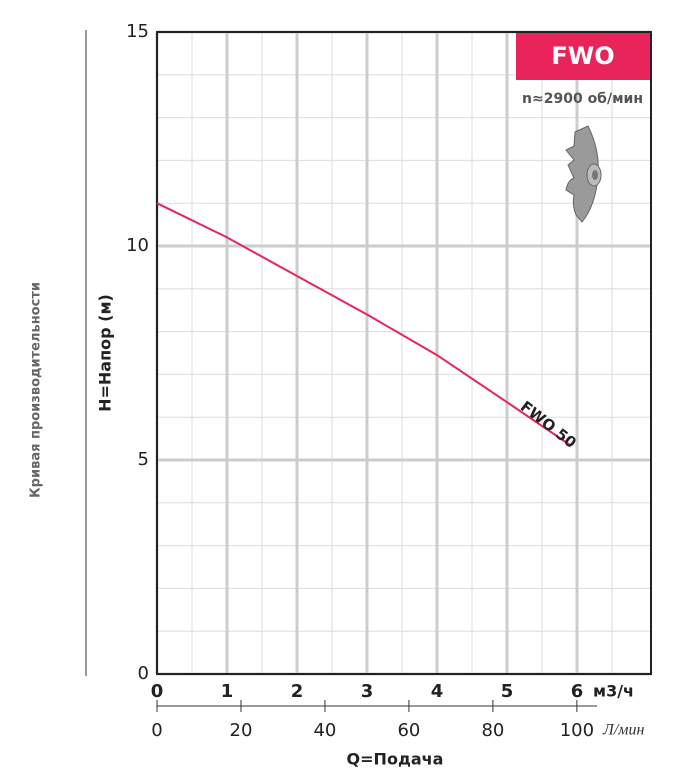  What do you see at coordinates (143, 459) in the screenshot?
I see `y-tick-label: 5` at bounding box center [143, 459].